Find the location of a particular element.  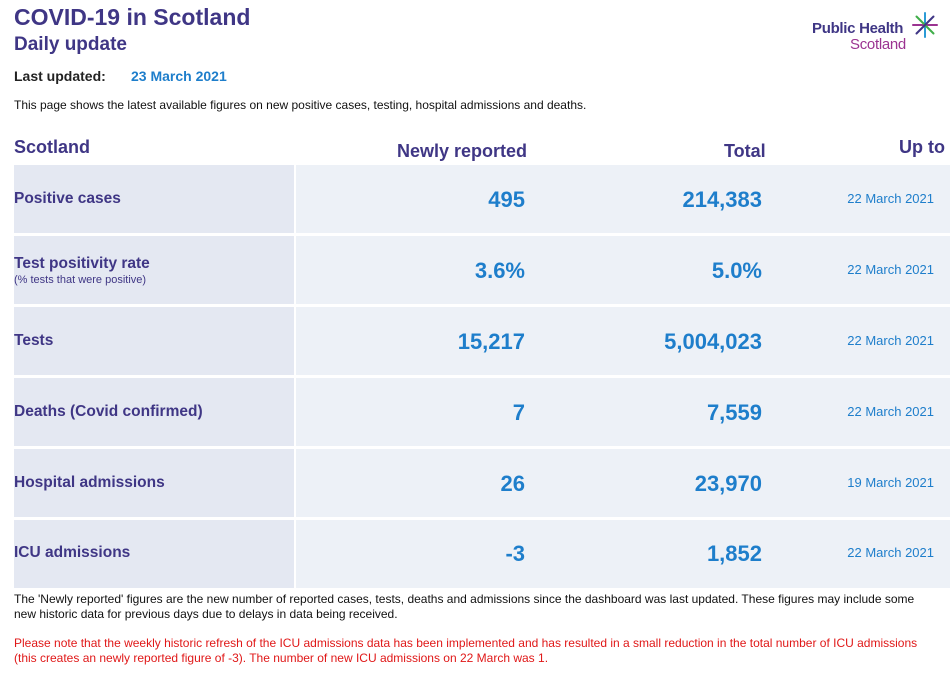

column-header-up-to: Up to is located at coordinates (922, 147).